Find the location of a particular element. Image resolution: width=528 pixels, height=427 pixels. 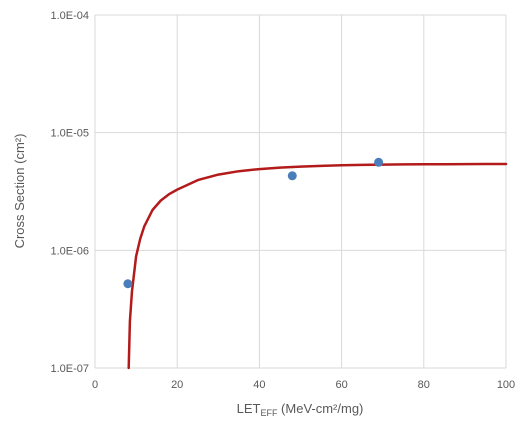

y-tick-labels: 1.0E-07 1.0E-06 1.0E-05 1.0E-04 is located at coordinates (69, 192).